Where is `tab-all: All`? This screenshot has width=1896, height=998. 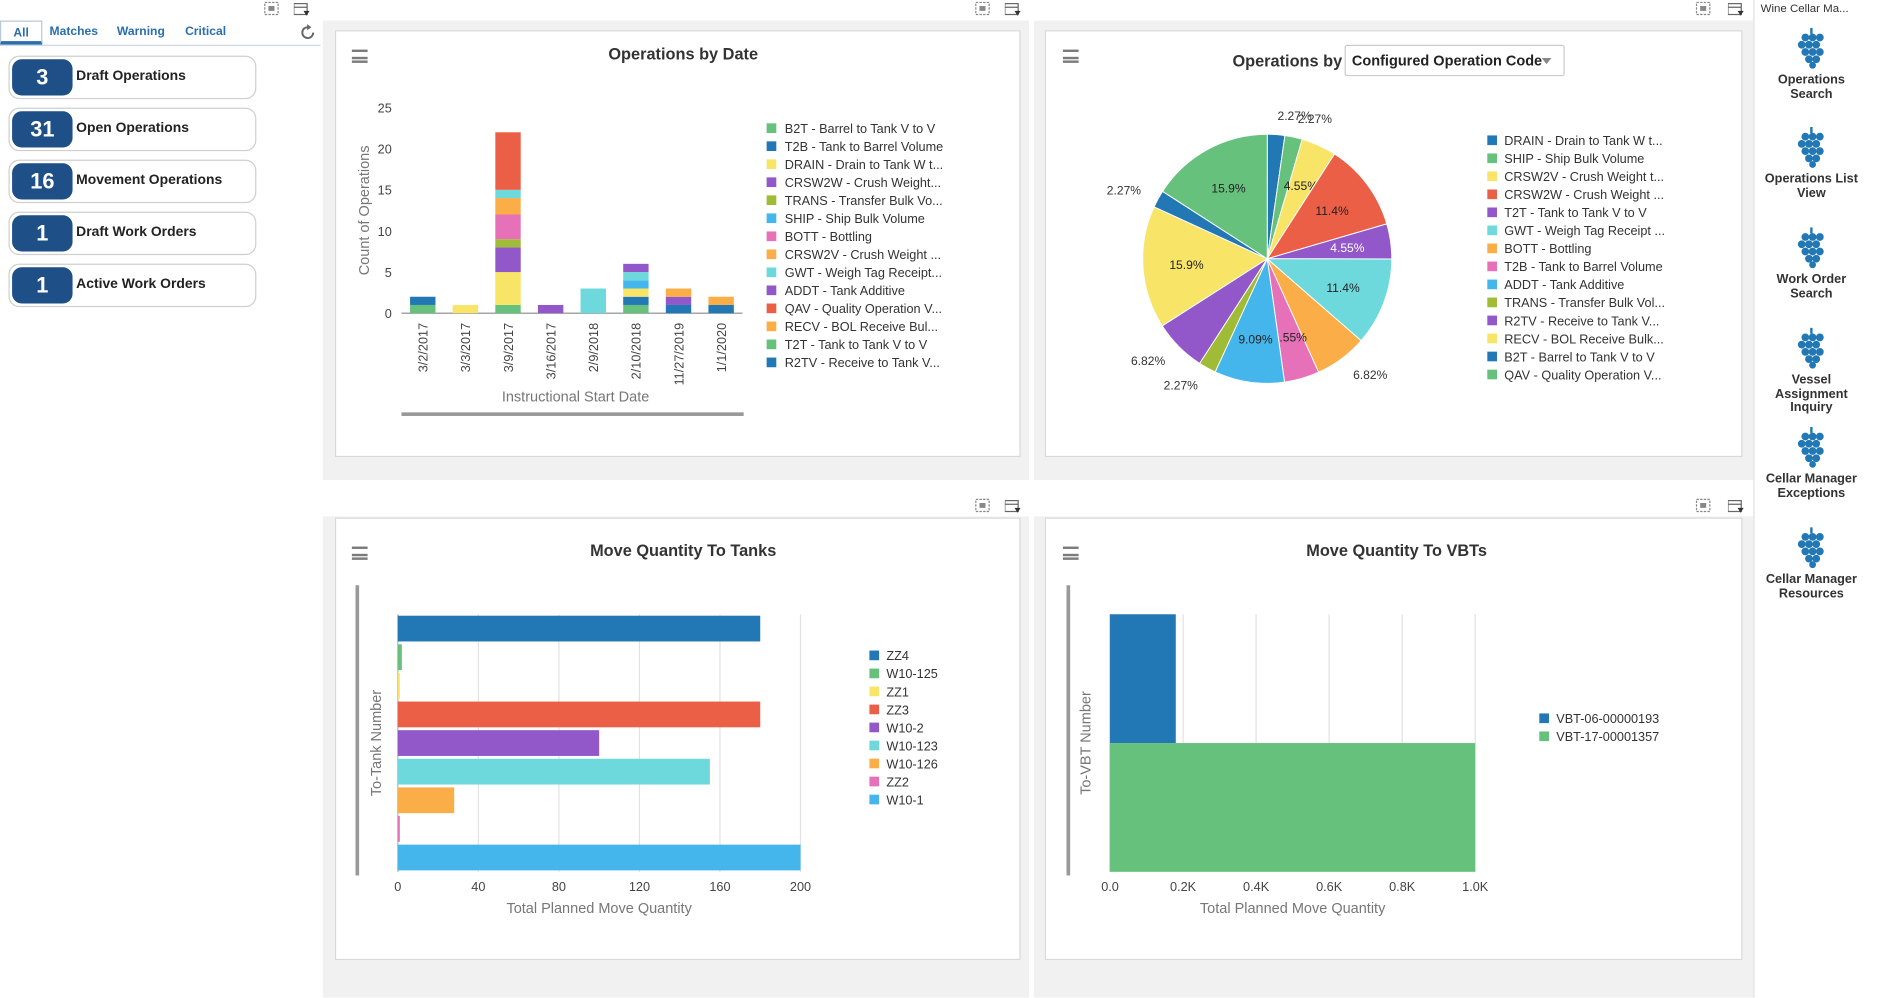 tab-all: All is located at coordinates (21, 32).